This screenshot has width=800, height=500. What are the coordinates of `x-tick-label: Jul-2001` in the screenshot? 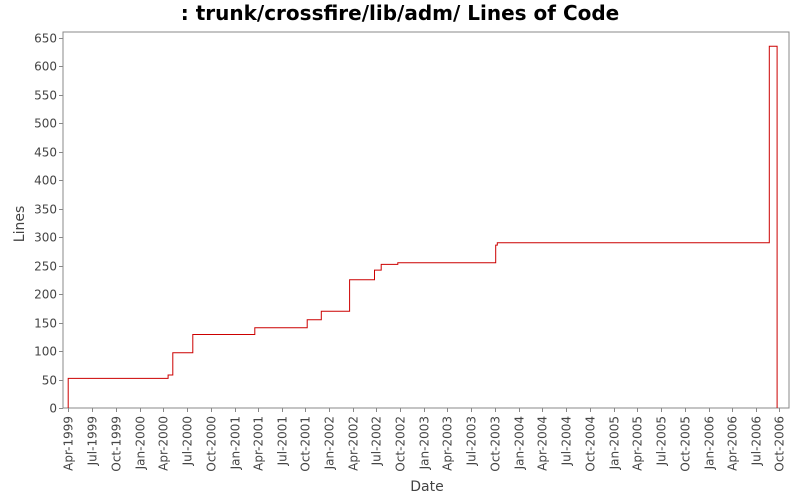 It's located at (283, 441).